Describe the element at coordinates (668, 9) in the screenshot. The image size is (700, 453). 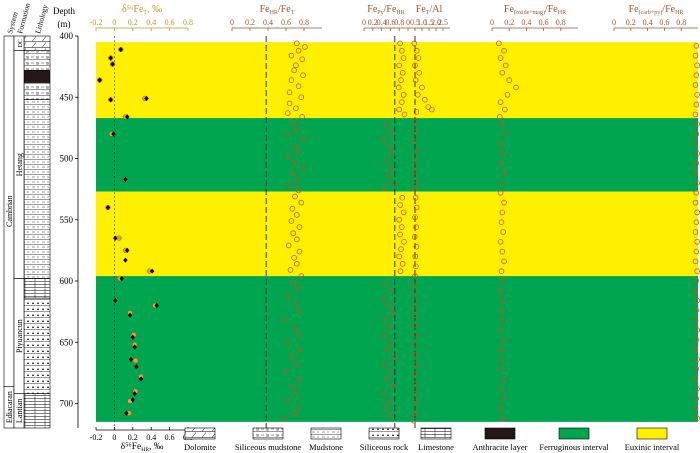
I see `fe_carb_py-title-suffix: /Fe` at that location.